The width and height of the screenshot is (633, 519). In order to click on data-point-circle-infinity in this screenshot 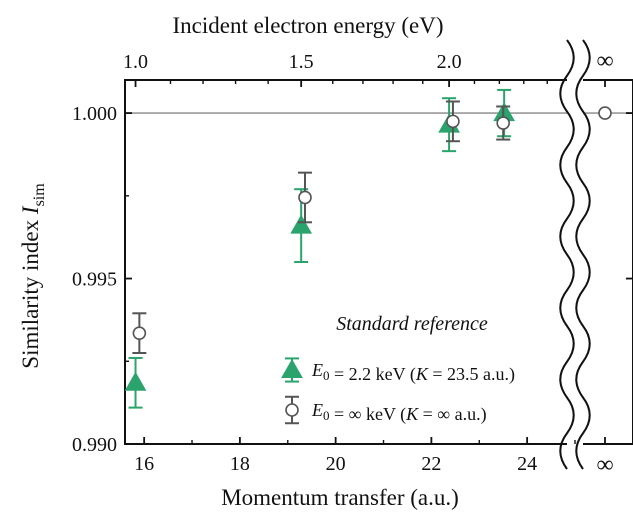, I will do `click(605, 113)`.